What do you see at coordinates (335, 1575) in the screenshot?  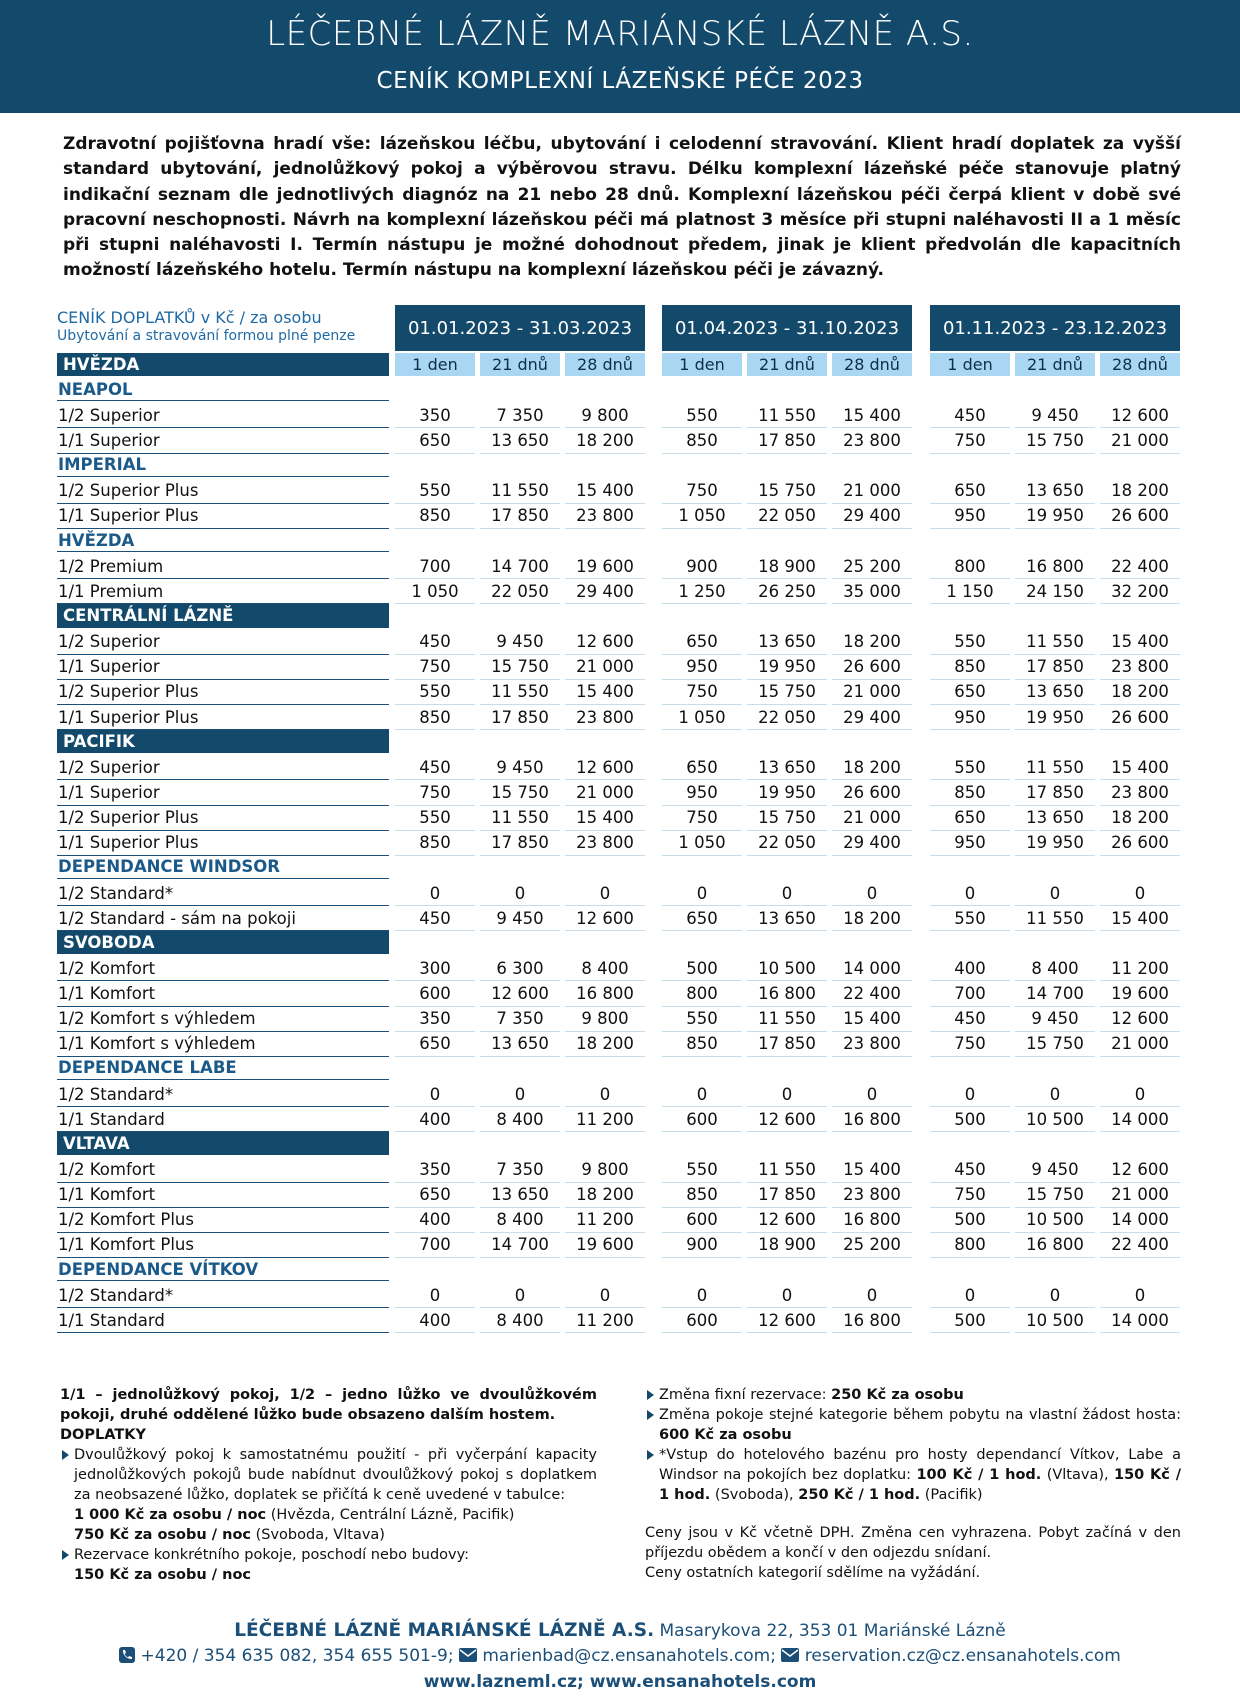 I see `note-line: 150 Kč za osobu / noc` at bounding box center [335, 1575].